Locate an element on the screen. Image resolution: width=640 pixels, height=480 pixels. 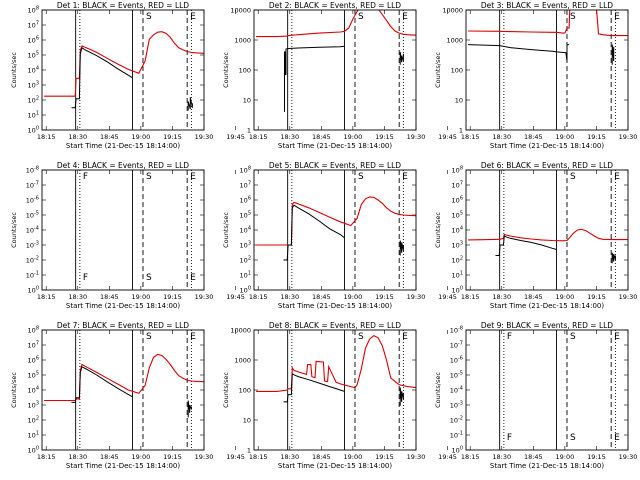
marker-label: F is located at coordinates (85, 177).